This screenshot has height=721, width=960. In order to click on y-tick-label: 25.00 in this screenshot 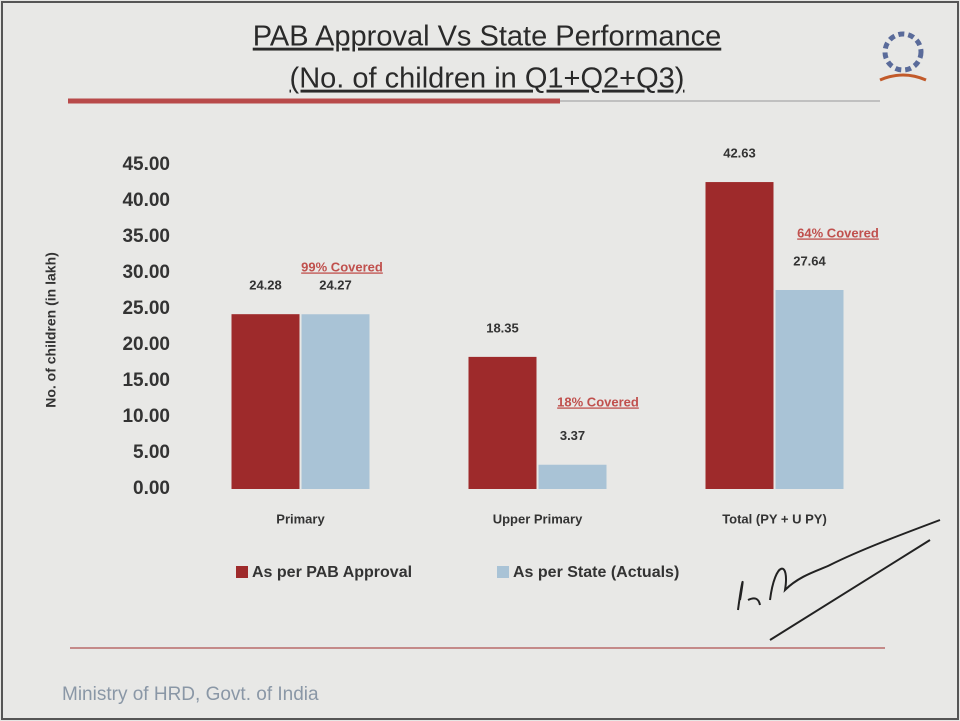, I will do `click(146, 308)`.